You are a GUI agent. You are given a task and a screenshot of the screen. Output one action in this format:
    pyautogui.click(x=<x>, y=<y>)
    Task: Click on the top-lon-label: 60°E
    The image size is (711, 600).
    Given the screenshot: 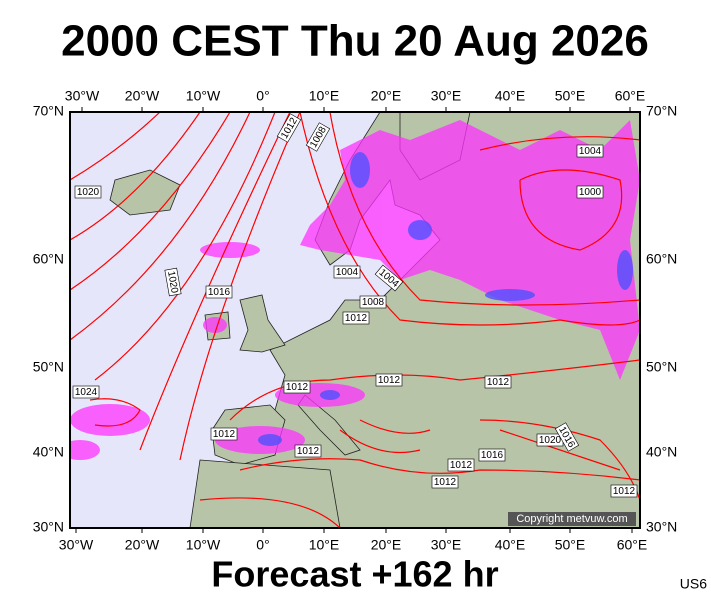 What is the action you would take?
    pyautogui.click(x=630, y=96)
    